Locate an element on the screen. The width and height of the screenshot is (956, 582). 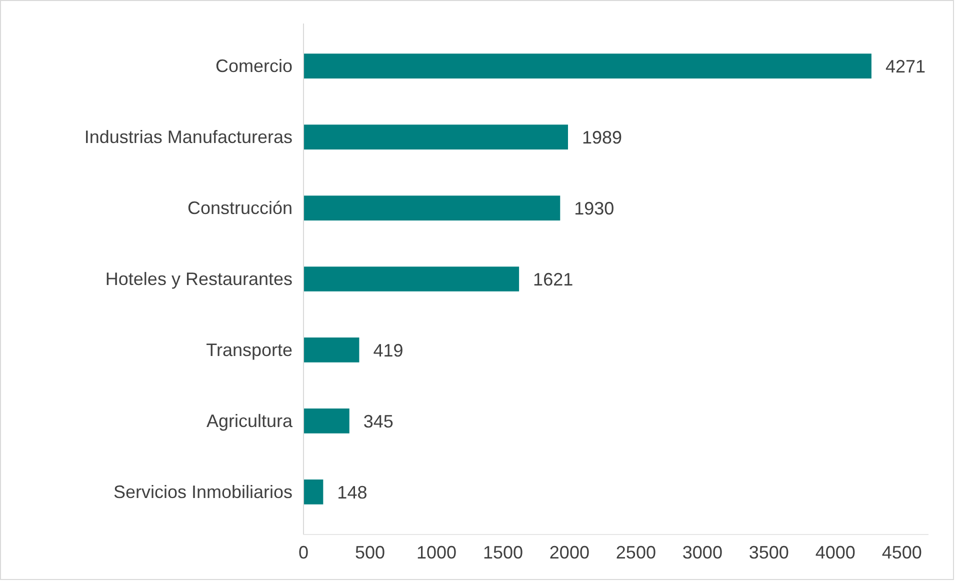
y-tick-label: Industrias Manufactureras is located at coordinates (188, 137).